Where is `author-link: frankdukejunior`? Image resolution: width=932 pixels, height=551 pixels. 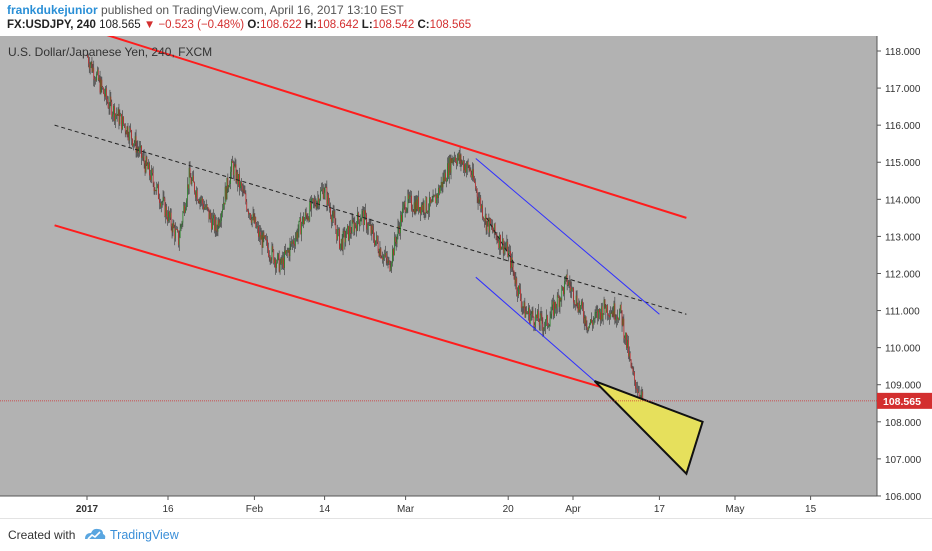 author-link: frankdukejunior is located at coordinates (52, 10).